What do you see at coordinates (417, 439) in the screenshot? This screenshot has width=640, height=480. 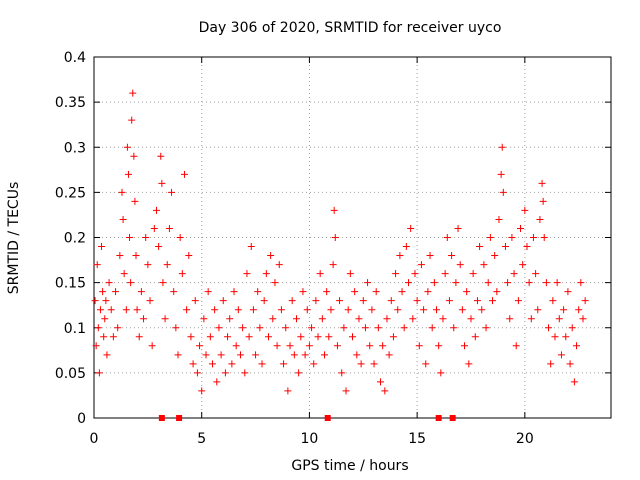 I see `x-tick-label: 15` at bounding box center [417, 439].